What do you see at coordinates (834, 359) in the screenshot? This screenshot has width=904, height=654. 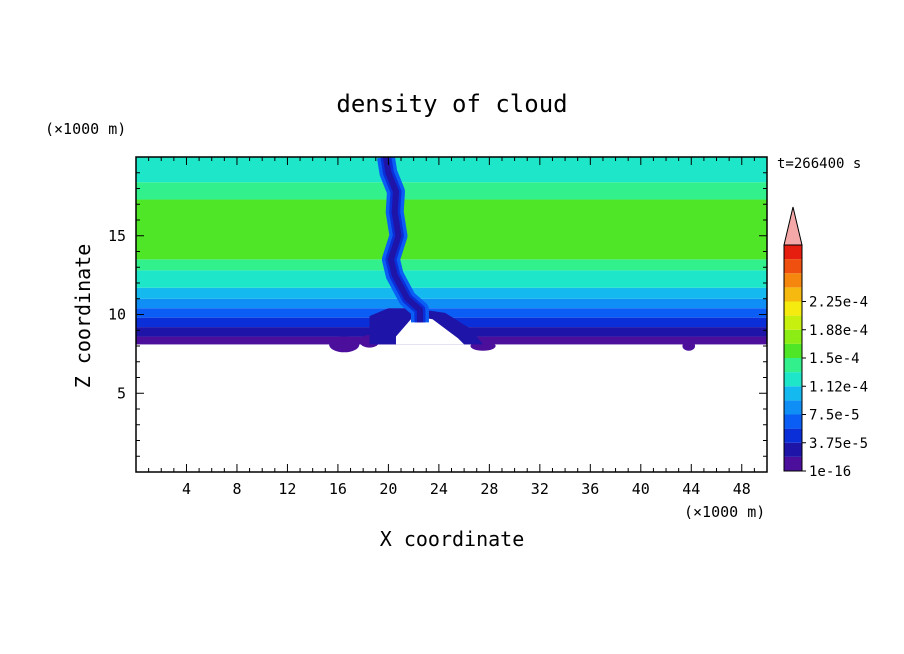 I see `colorbar-label: 1.5e-4` at bounding box center [834, 359].